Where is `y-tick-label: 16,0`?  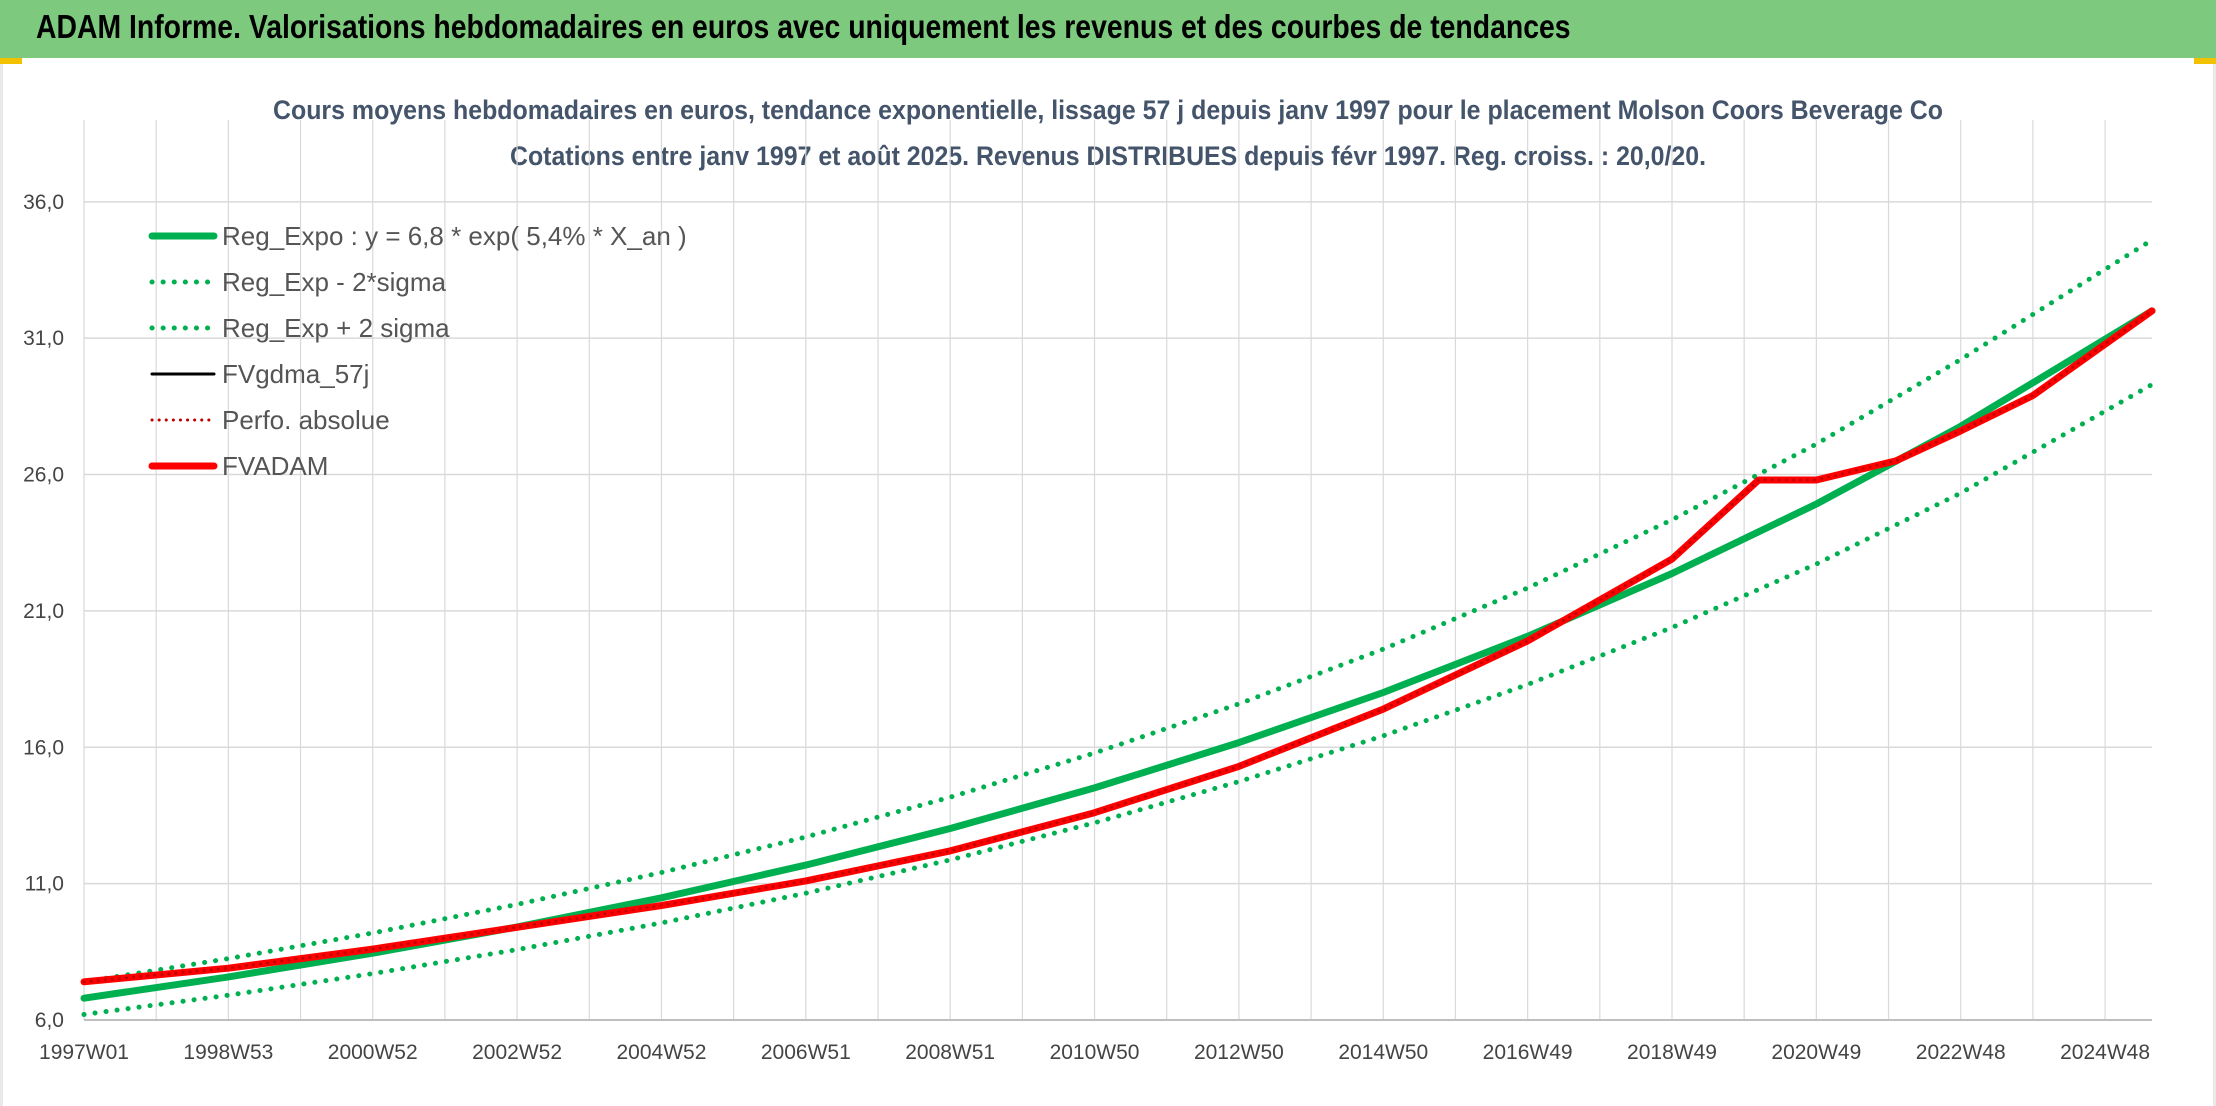 y-tick-label: 16,0 is located at coordinates (43, 747).